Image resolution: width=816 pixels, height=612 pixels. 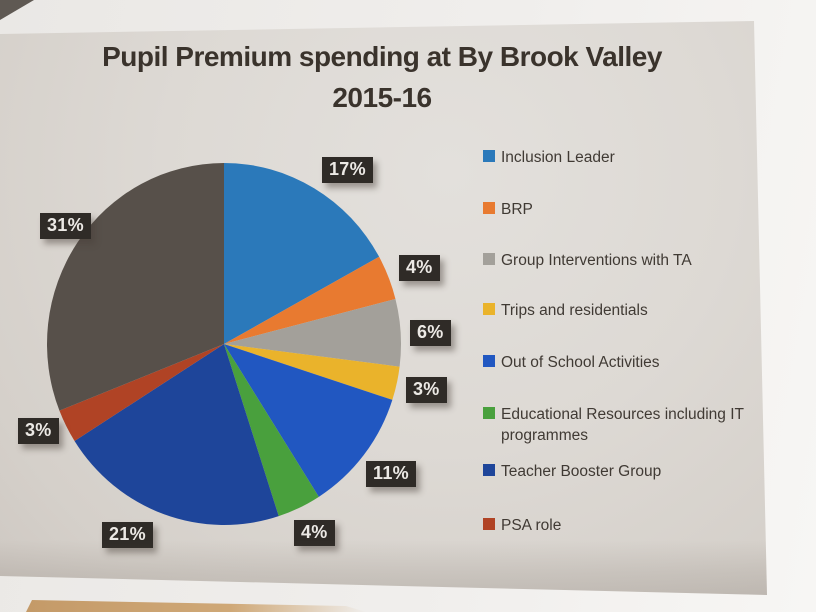 I want to click on legend-item: Teacher Booster Group, so click(x=614, y=471).